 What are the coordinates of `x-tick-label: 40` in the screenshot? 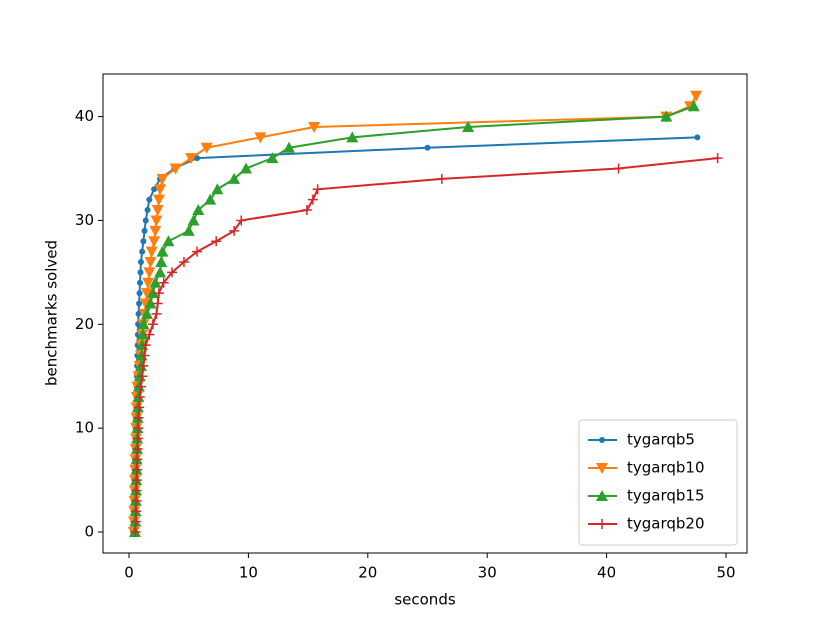 It's located at (606, 573).